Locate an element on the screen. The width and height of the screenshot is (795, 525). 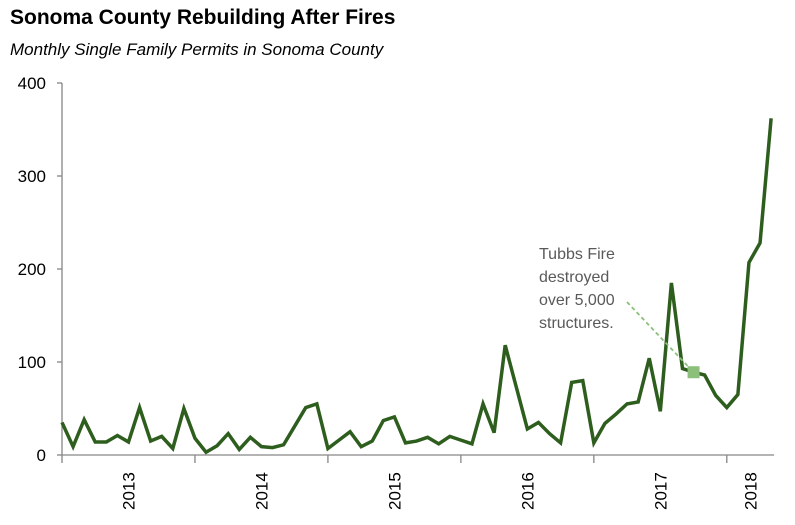
x-tick-label: 2015 is located at coordinates (394, 491).